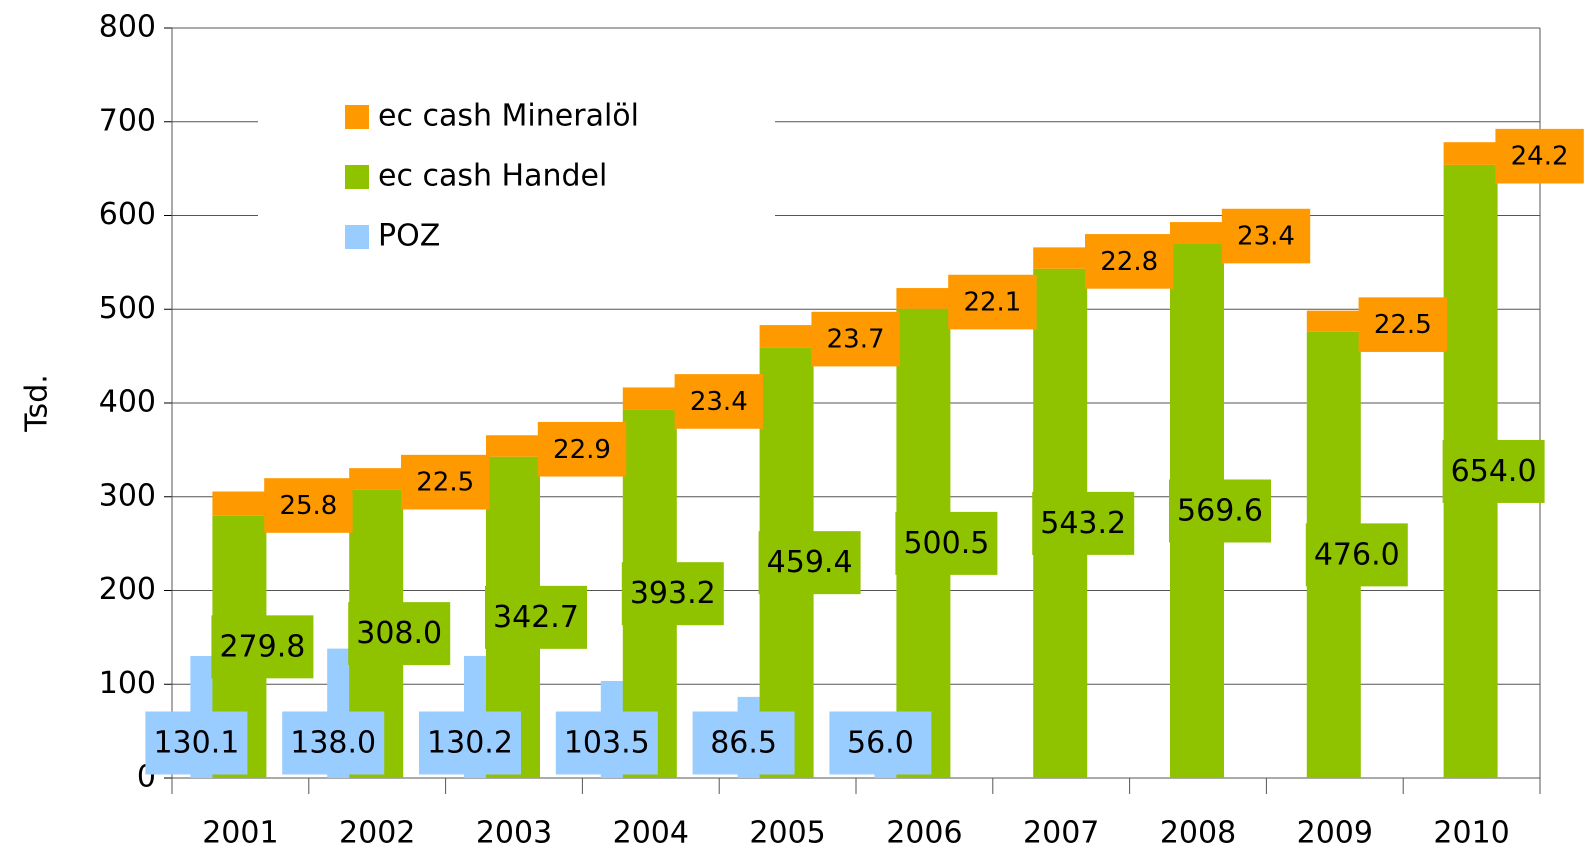 The image size is (1587, 864). I want to click on data-label: 130.2, so click(470, 743).